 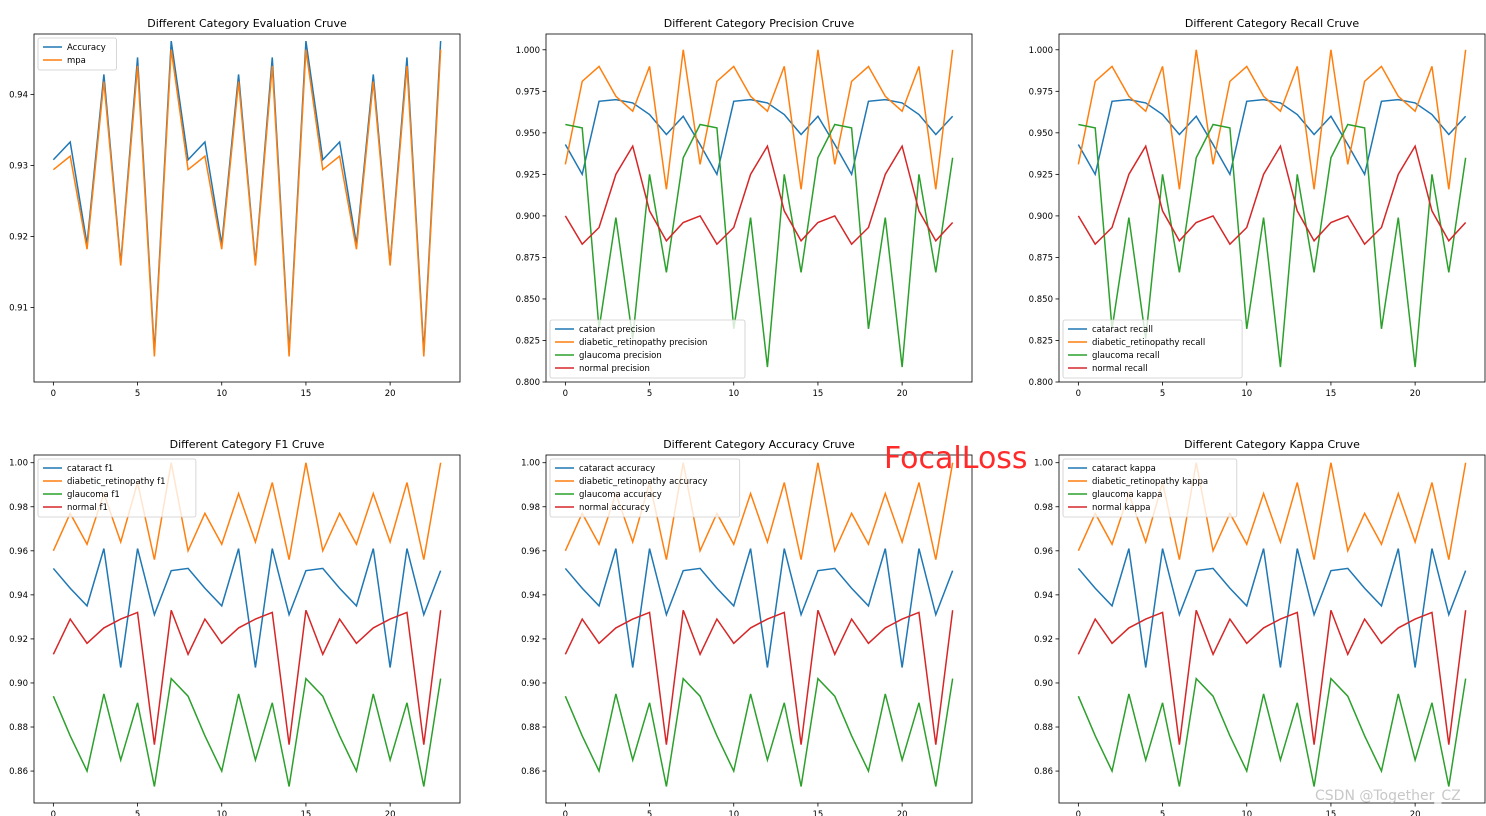 What do you see at coordinates (528, 175) in the screenshot?
I see `y-tick-label: 0.925` at bounding box center [528, 175].